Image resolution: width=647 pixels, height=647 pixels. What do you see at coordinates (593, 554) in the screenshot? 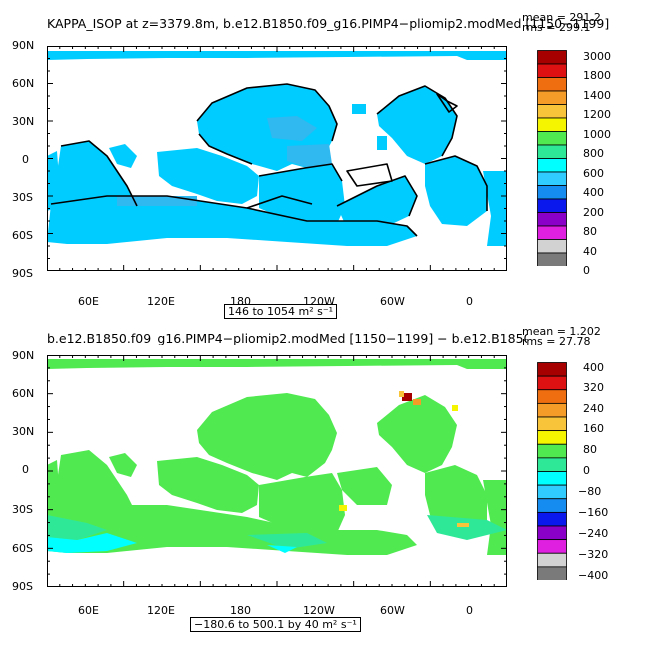
I see `colorbar-label: −320` at bounding box center [593, 554].